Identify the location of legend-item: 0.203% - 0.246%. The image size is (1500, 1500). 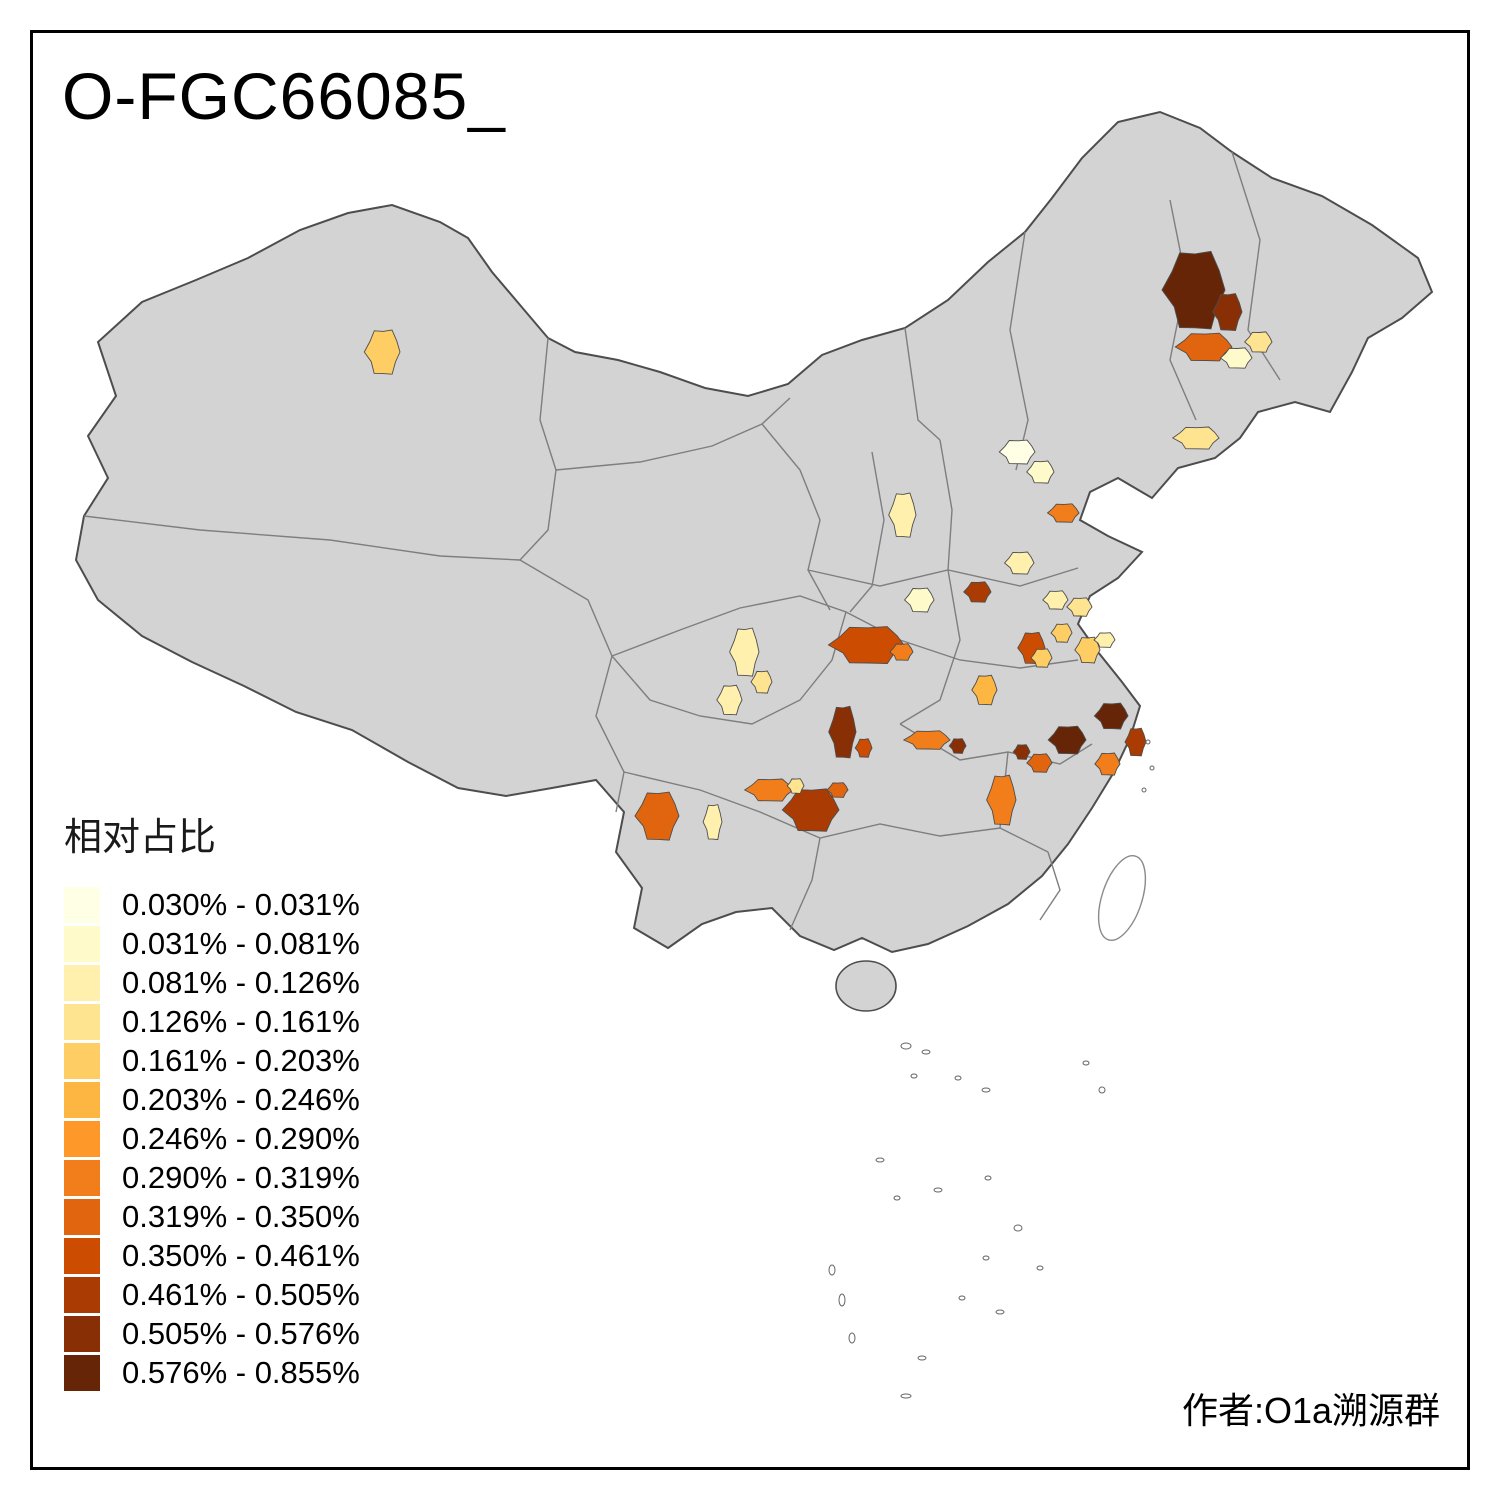
(212, 1100).